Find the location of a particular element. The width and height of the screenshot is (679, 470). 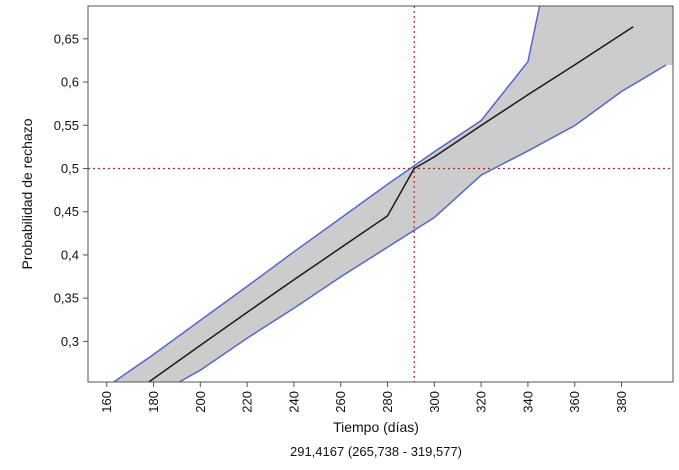

y-tick-label: 0,55 is located at coordinates (66, 125).